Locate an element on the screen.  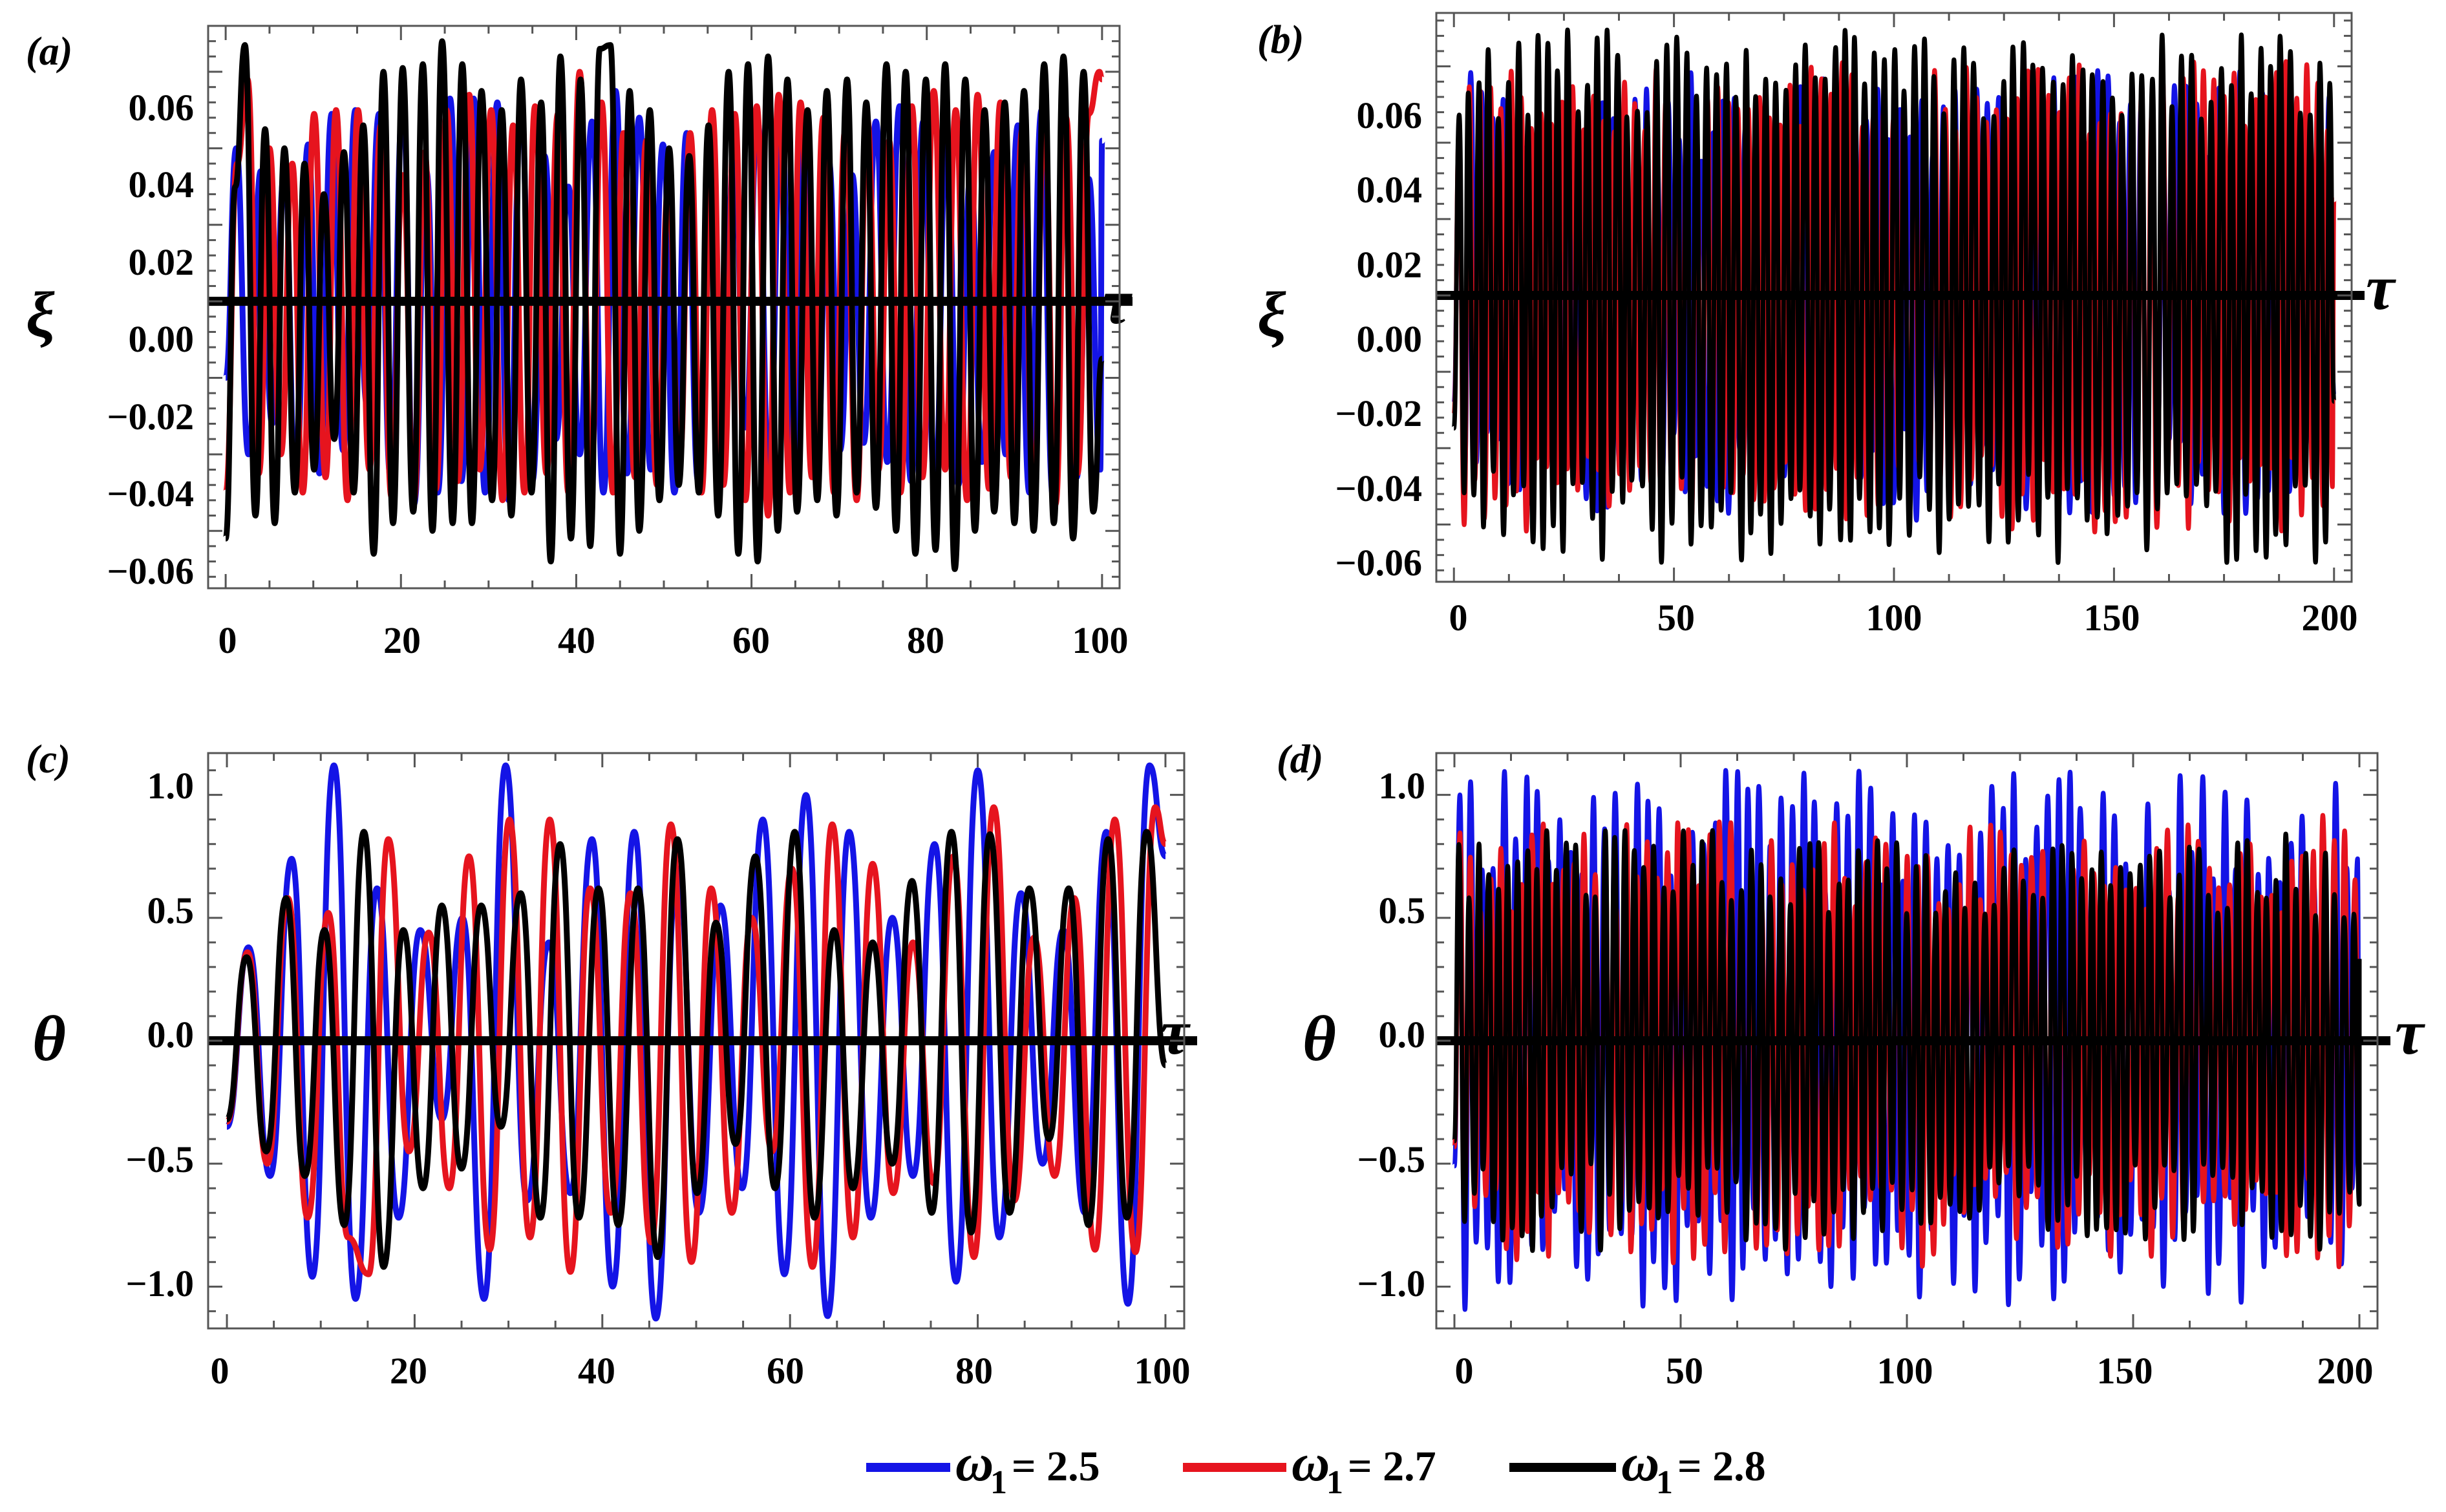
panel-c-ytick-labels: −1.0 −0.5 0.0 0.5 1.0 is located at coordinates (159, 1034).